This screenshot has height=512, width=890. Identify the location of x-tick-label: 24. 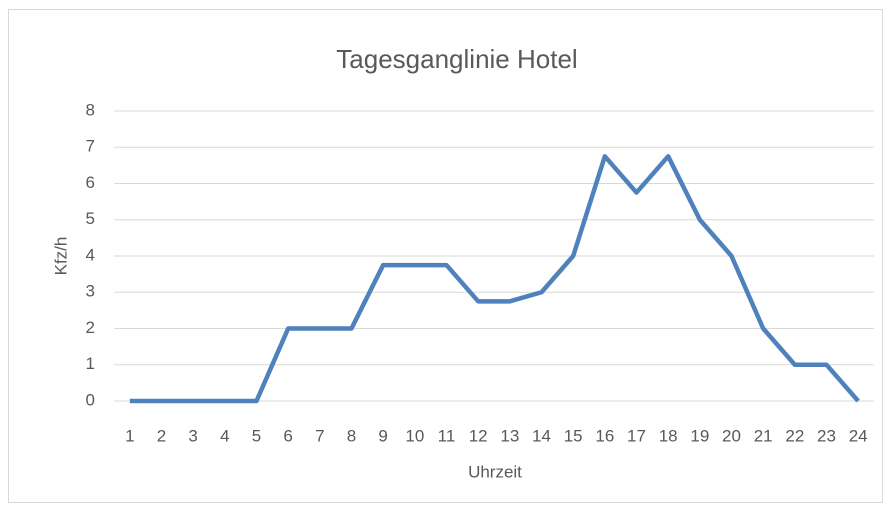
(858, 435).